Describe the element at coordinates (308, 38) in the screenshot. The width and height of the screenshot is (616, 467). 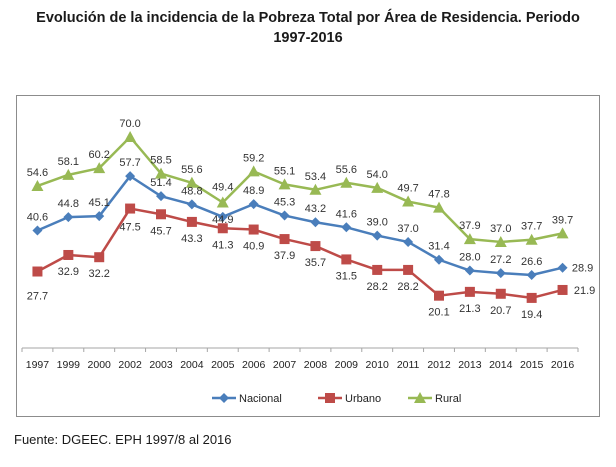
I see `chart-title-line2: 1997-2016` at that location.